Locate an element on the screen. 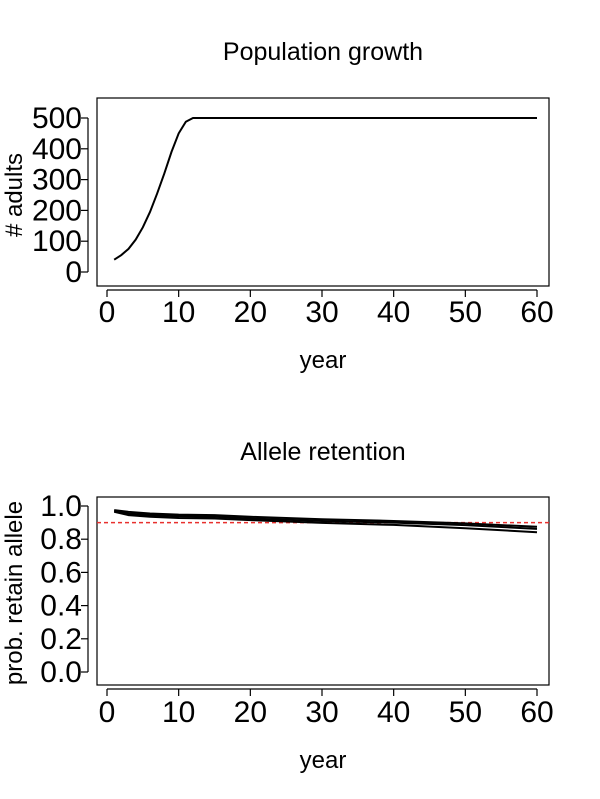  y-tick-label: 0.0 is located at coordinates (61, 672).